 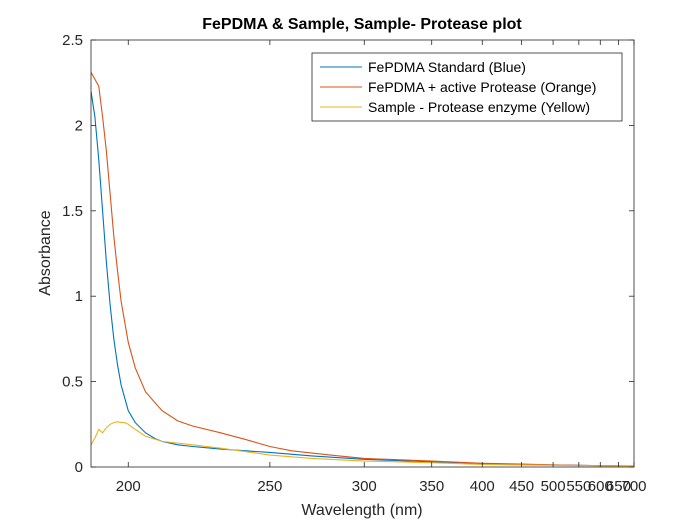 What do you see at coordinates (45, 252) in the screenshot?
I see `y-axis-label: Absorbance` at bounding box center [45, 252].